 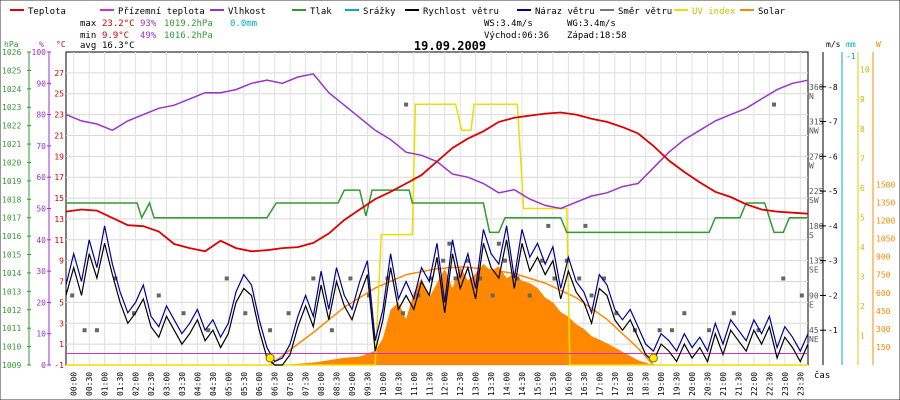 What do you see at coordinates (11, 236) in the screenshot?
I see `axis-hpa-label: 1016` at bounding box center [11, 236].